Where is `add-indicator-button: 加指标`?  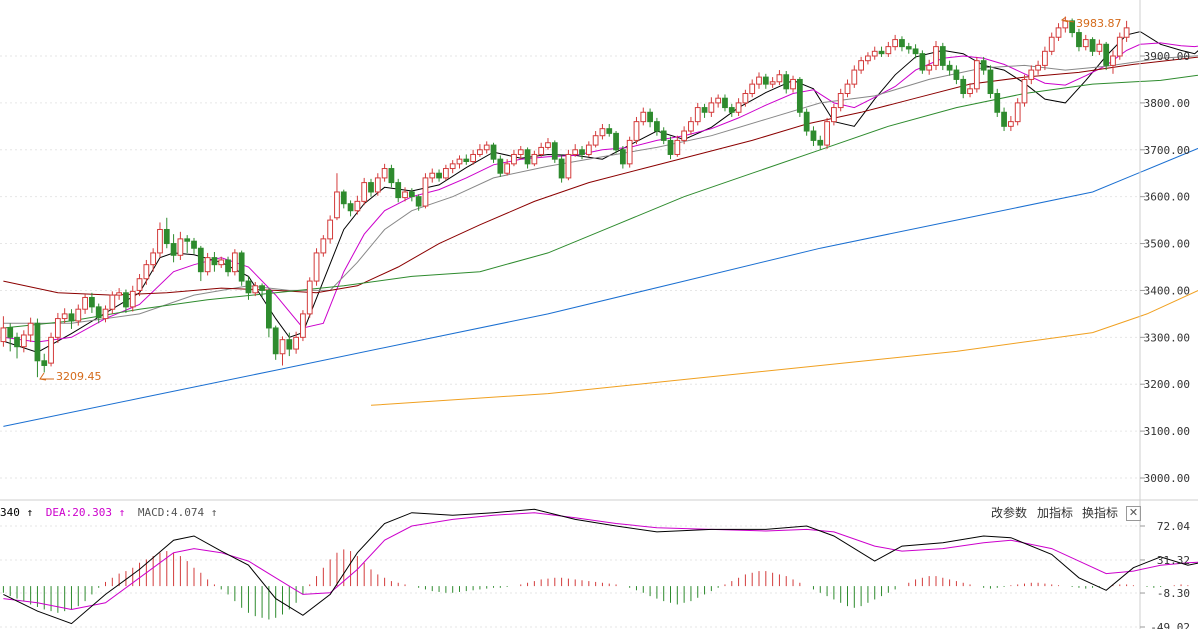
add-indicator-button: 加指标 is located at coordinates (1055, 513).